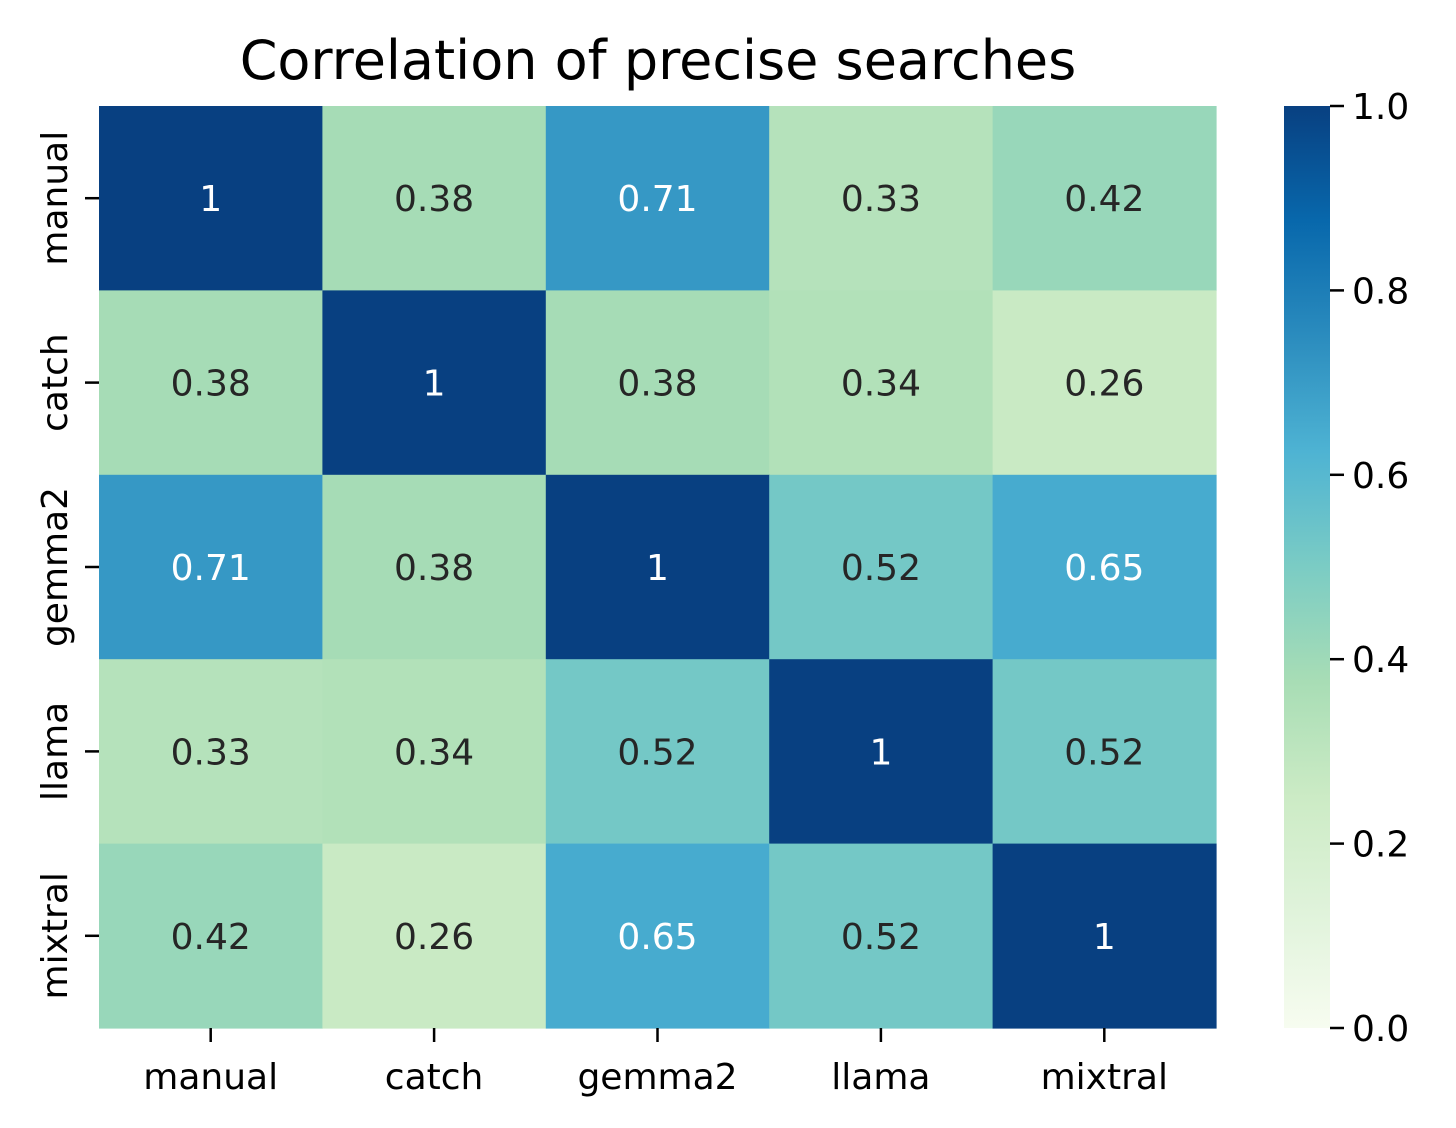 The height and width of the screenshot is (1128, 1456). Describe the element at coordinates (55, 382) in the screenshot. I see `y-tick-label: catch` at that location.